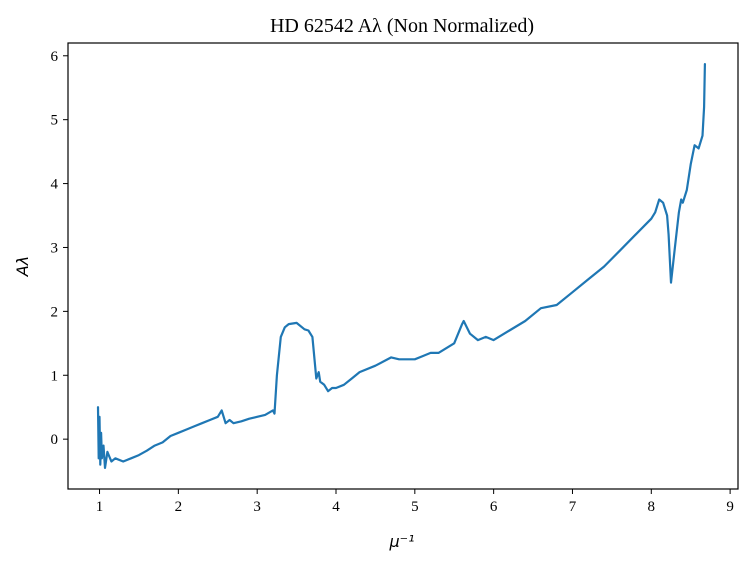 The image size is (751, 568). What do you see at coordinates (100, 507) in the screenshot?
I see `x-tick-label: 1` at bounding box center [100, 507].